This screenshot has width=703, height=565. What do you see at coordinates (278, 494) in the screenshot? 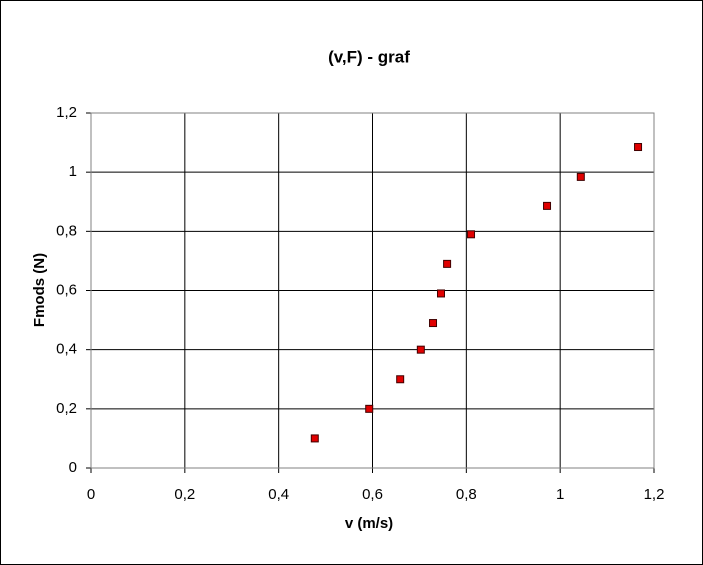
I see `x-tick-label: 0,4` at bounding box center [278, 494].